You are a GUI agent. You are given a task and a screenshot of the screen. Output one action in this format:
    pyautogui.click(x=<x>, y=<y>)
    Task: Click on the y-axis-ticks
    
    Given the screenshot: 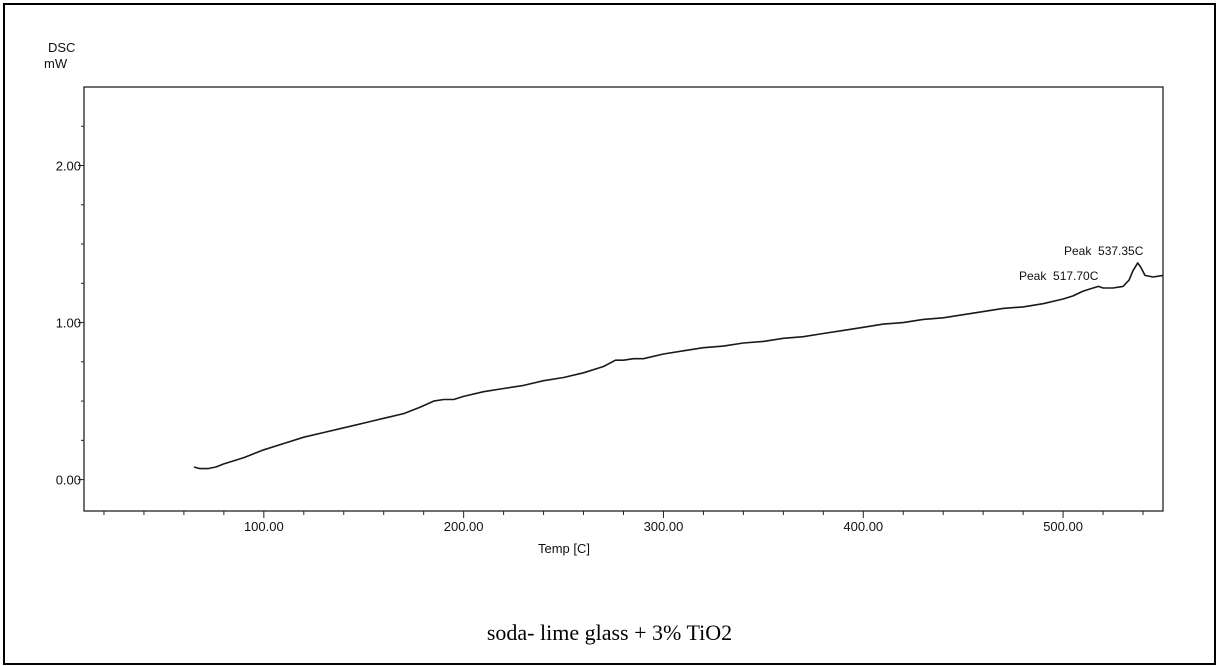 What is the action you would take?
    pyautogui.click(x=81, y=303)
    